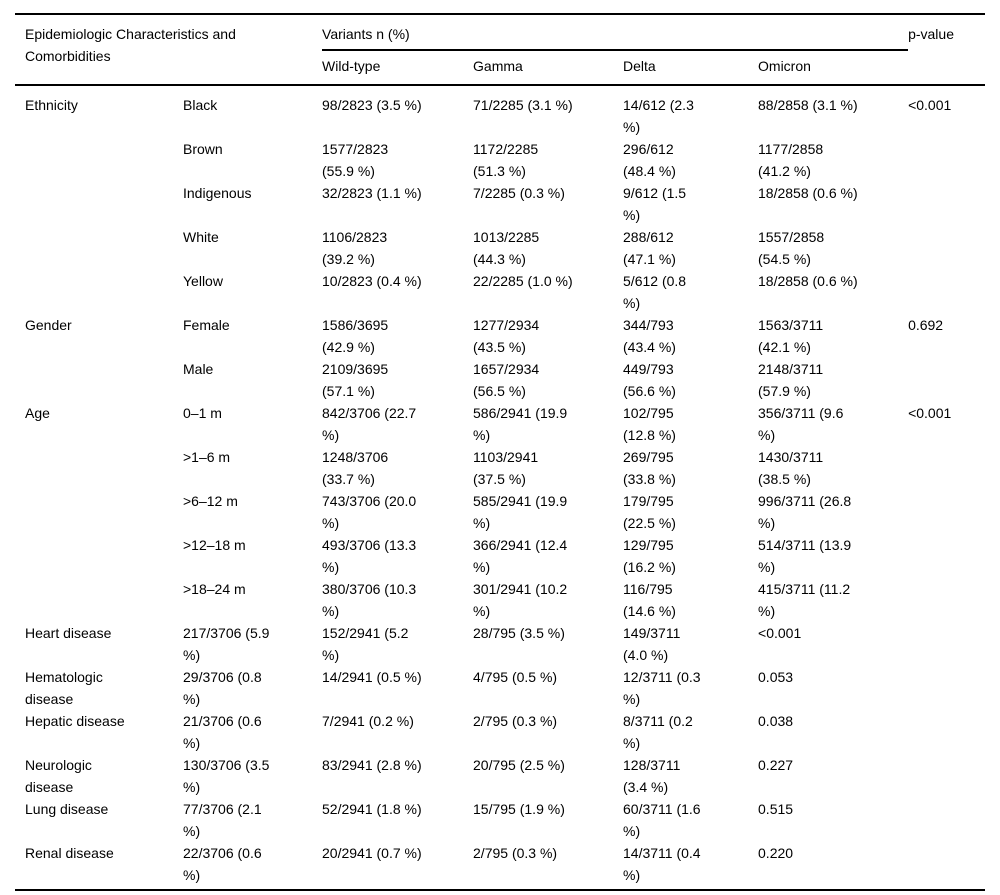  Describe the element at coordinates (201, 237) in the screenshot. I see `subcategory-label-cell: White` at that location.